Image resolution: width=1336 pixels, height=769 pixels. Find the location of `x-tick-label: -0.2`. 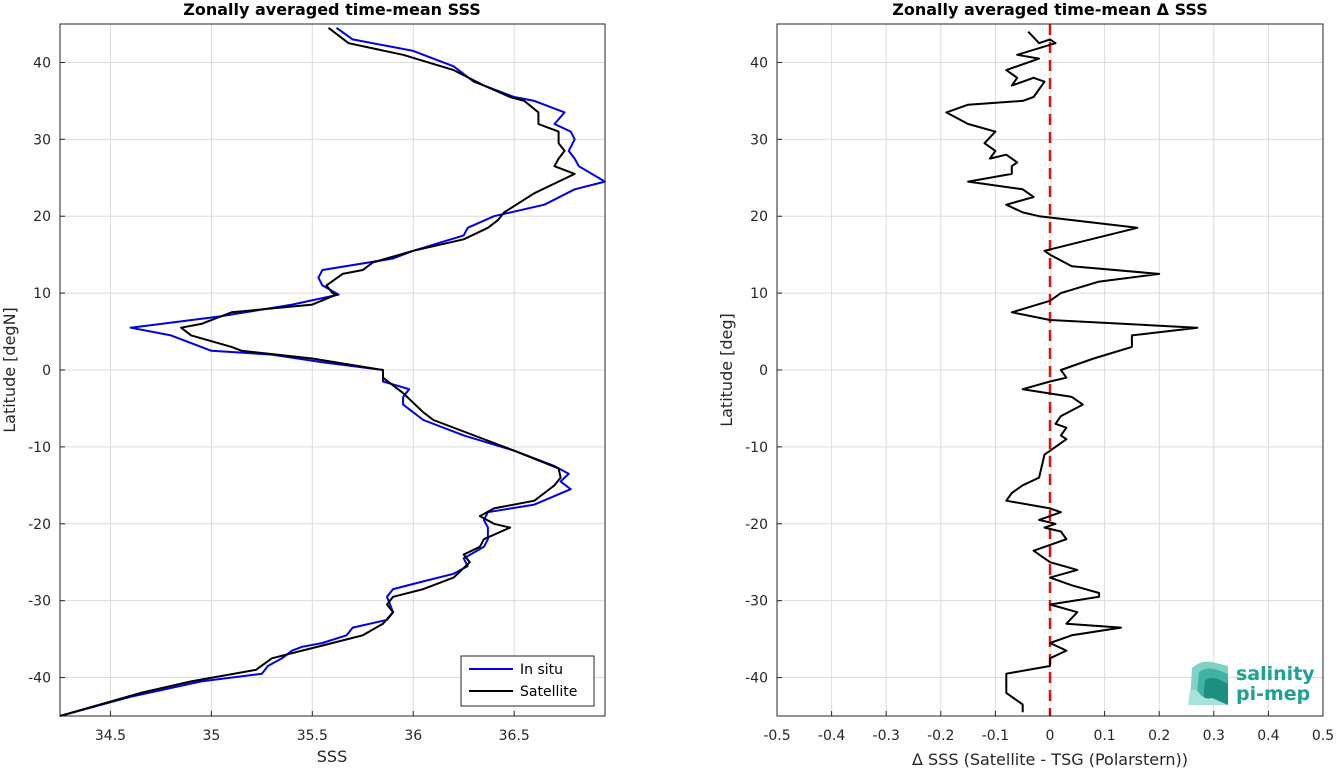

x-tick-label: -0.2 is located at coordinates (940, 736).